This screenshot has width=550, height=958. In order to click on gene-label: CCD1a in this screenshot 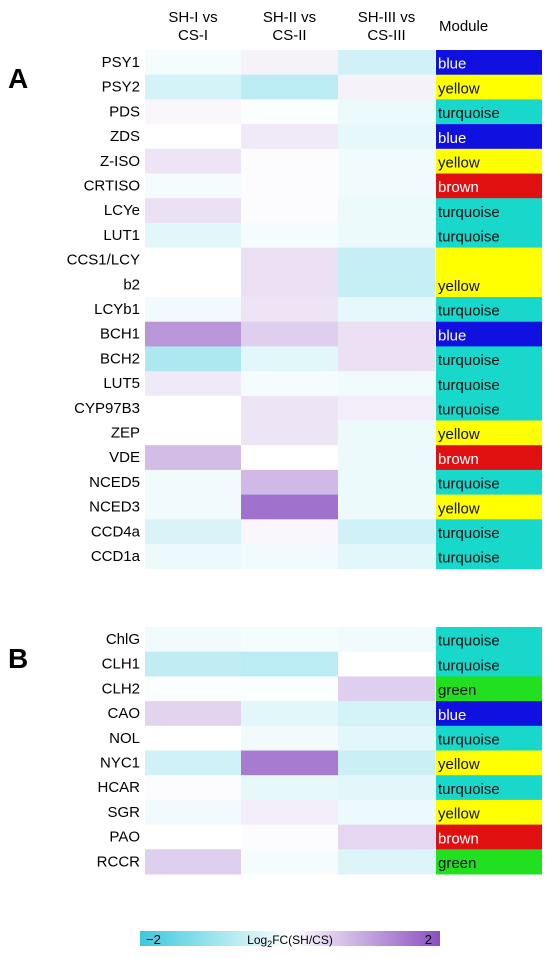, I will do `click(116, 556)`.